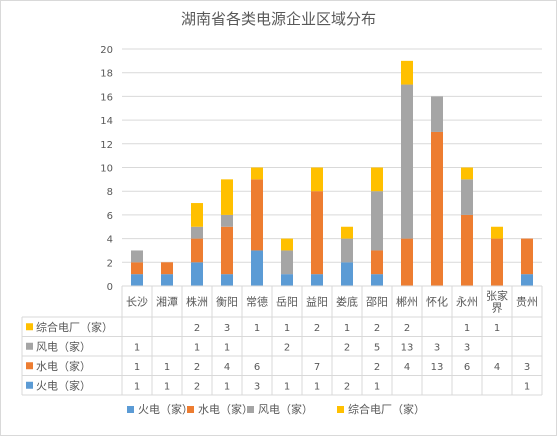  What do you see at coordinates (407, 72) in the screenshot?
I see `bar-郴州-series-3` at bounding box center [407, 72].